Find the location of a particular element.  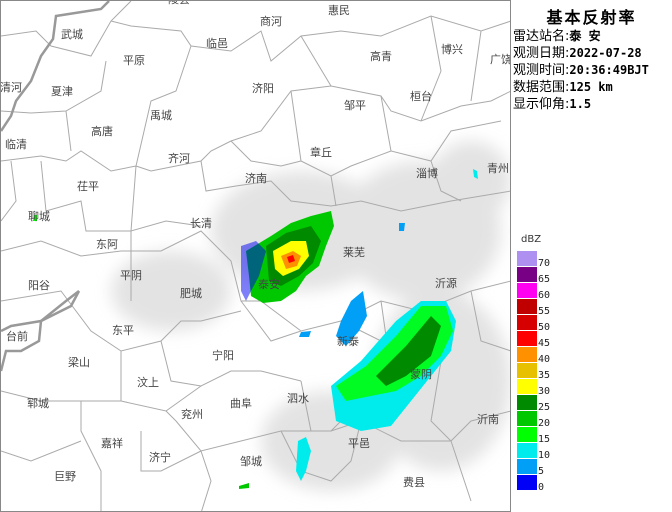

city-label: 曲阜 is located at coordinates (241, 403).